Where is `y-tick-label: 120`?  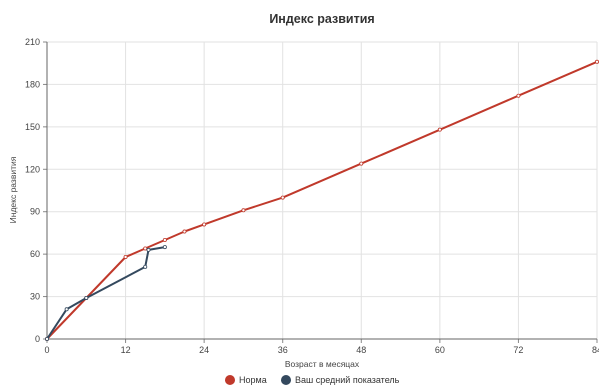 y-tick-label: 120 is located at coordinates (32, 169).